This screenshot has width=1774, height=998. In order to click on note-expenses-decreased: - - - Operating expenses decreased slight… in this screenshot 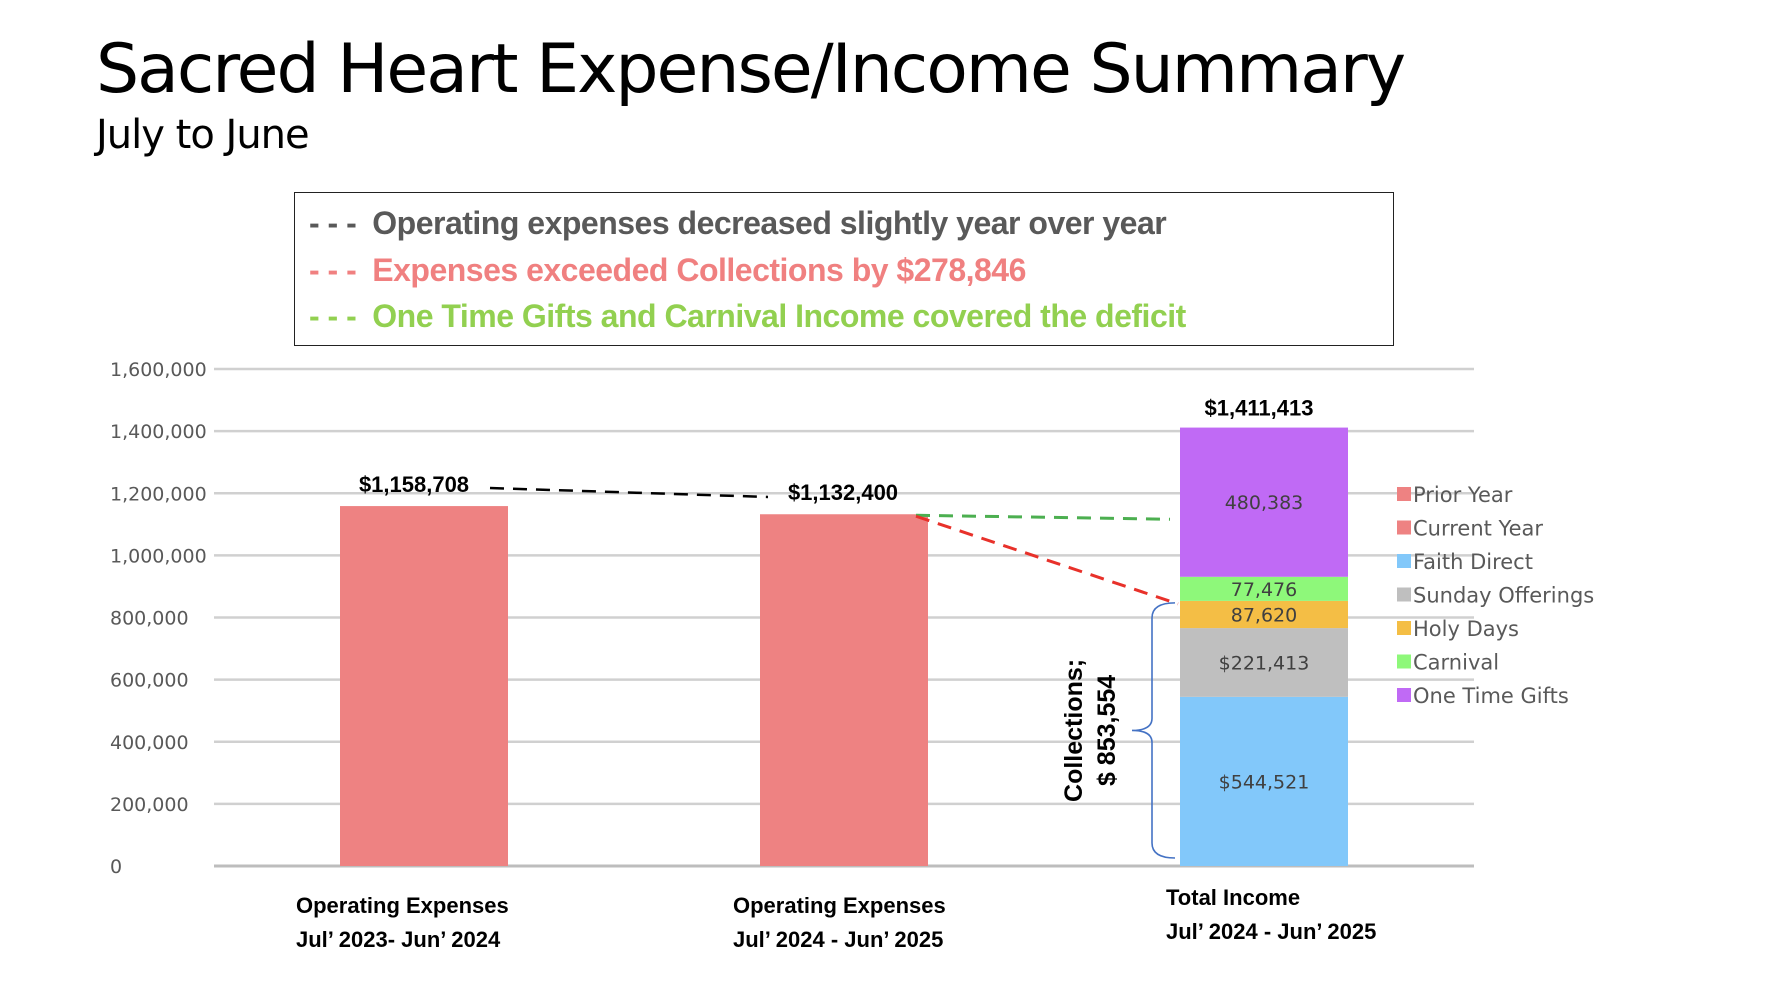, I will do `click(738, 223)`.